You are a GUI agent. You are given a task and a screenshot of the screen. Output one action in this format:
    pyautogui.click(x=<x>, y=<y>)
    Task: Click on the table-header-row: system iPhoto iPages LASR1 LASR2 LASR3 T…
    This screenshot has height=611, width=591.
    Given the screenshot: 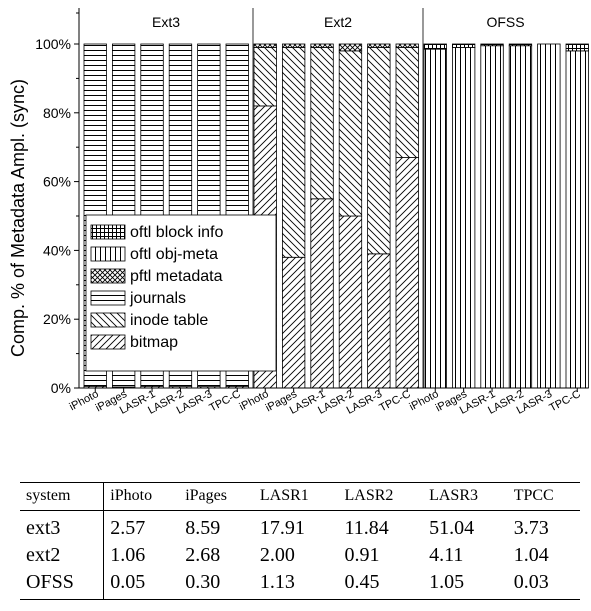 What is the action you would take?
    pyautogui.click(x=300, y=496)
    